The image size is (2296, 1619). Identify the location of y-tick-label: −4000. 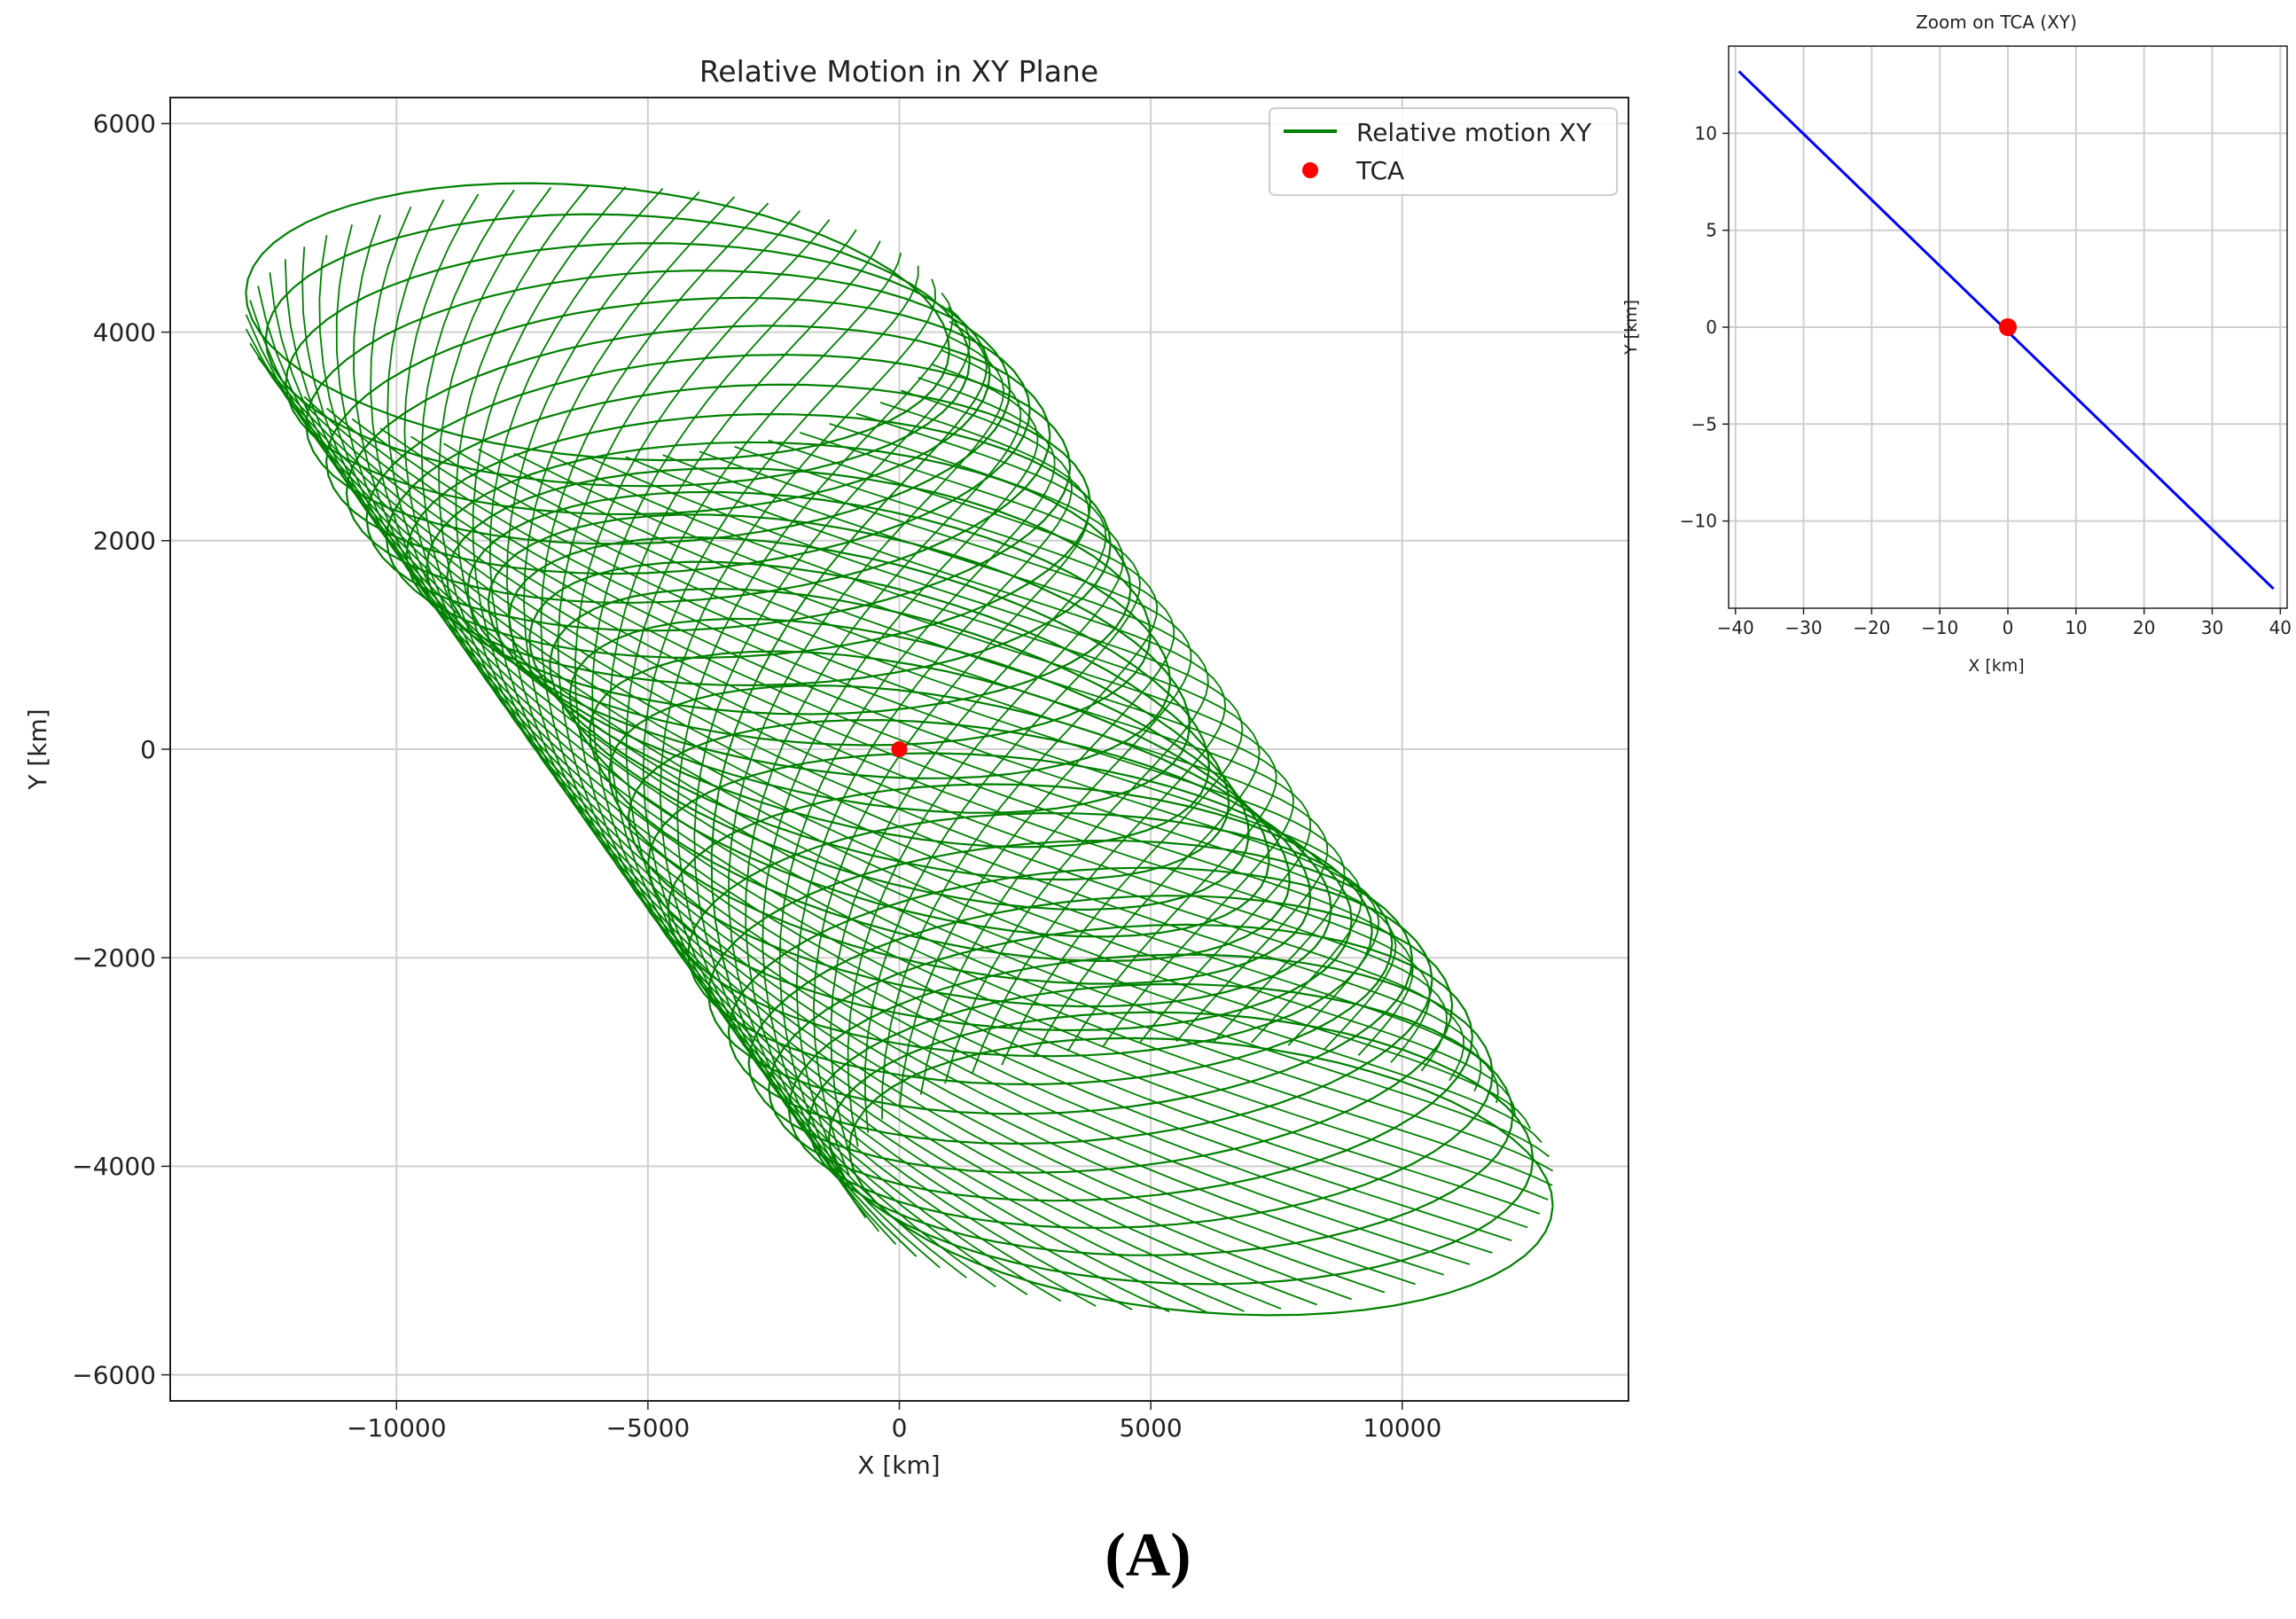
(114, 1167).